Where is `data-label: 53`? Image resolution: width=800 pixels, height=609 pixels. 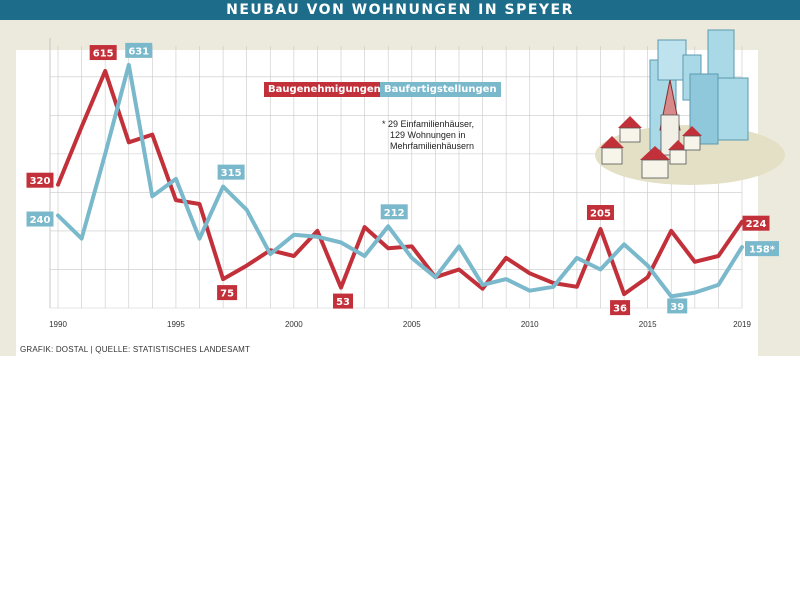 data-label: 53 is located at coordinates (343, 302).